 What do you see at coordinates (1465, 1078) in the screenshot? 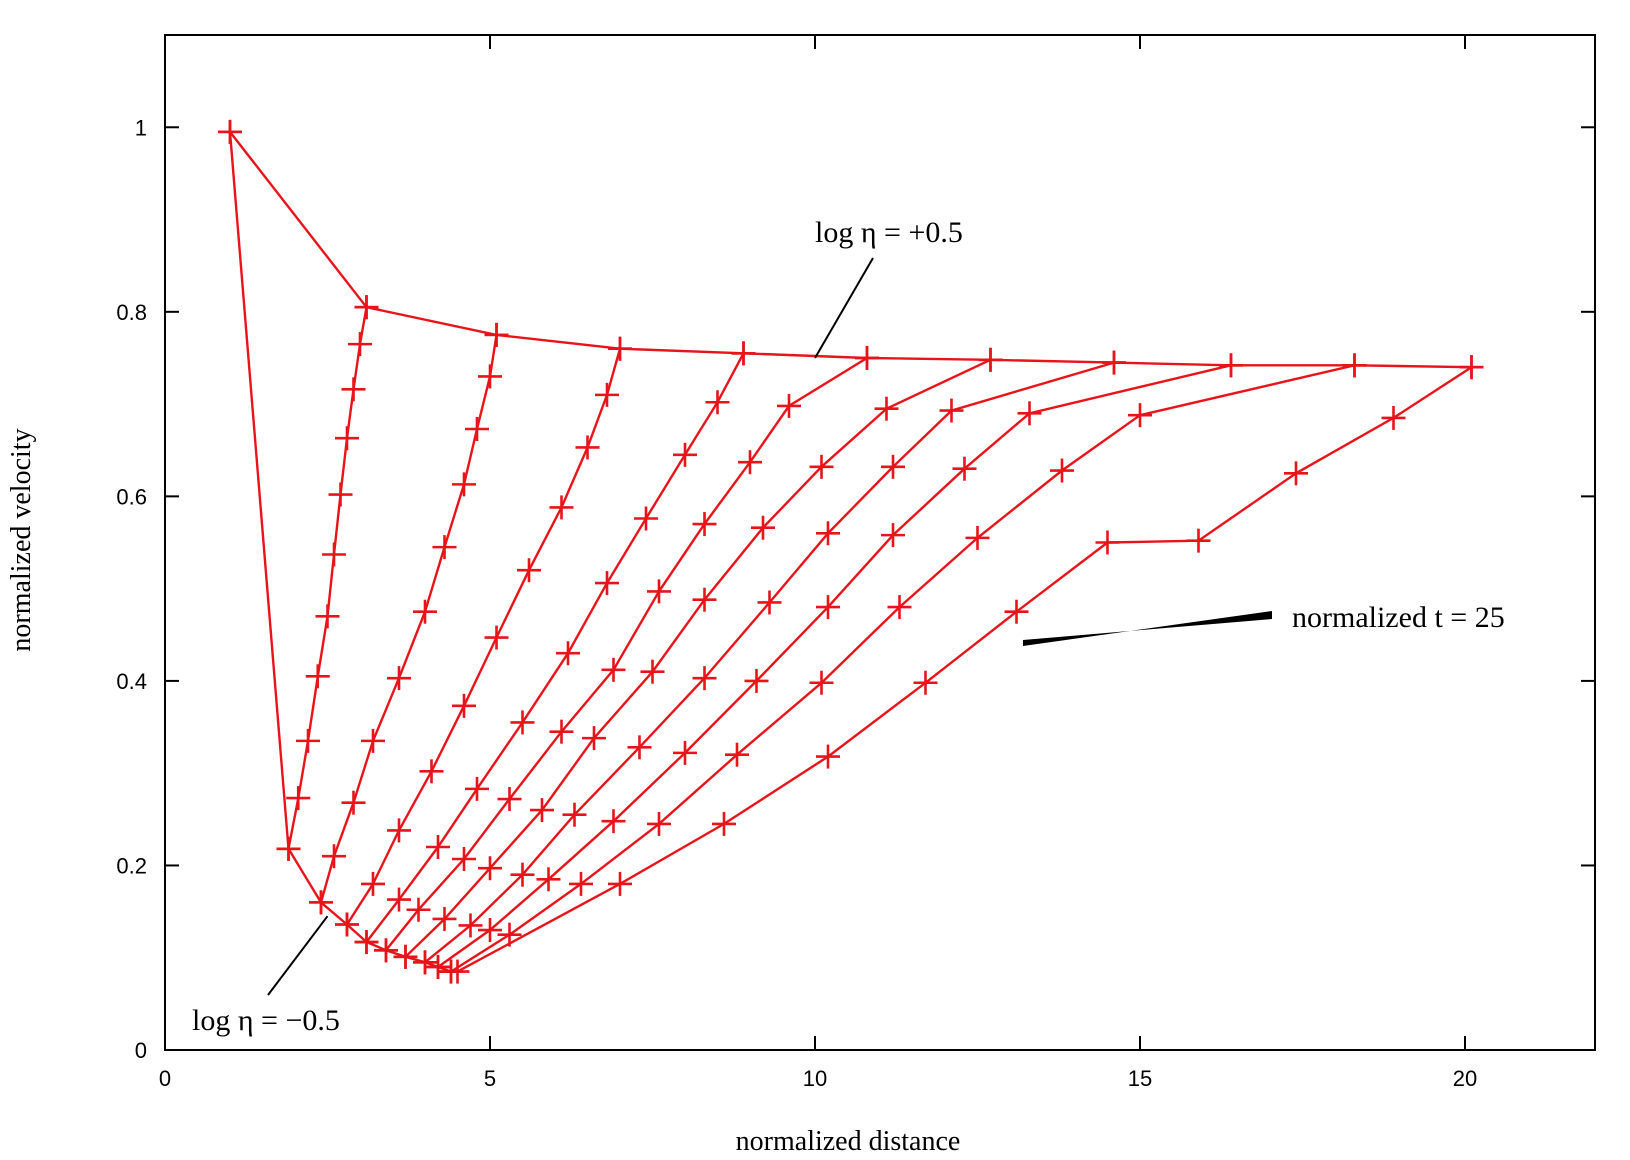
I see `x-tick-label: 20` at bounding box center [1465, 1078].